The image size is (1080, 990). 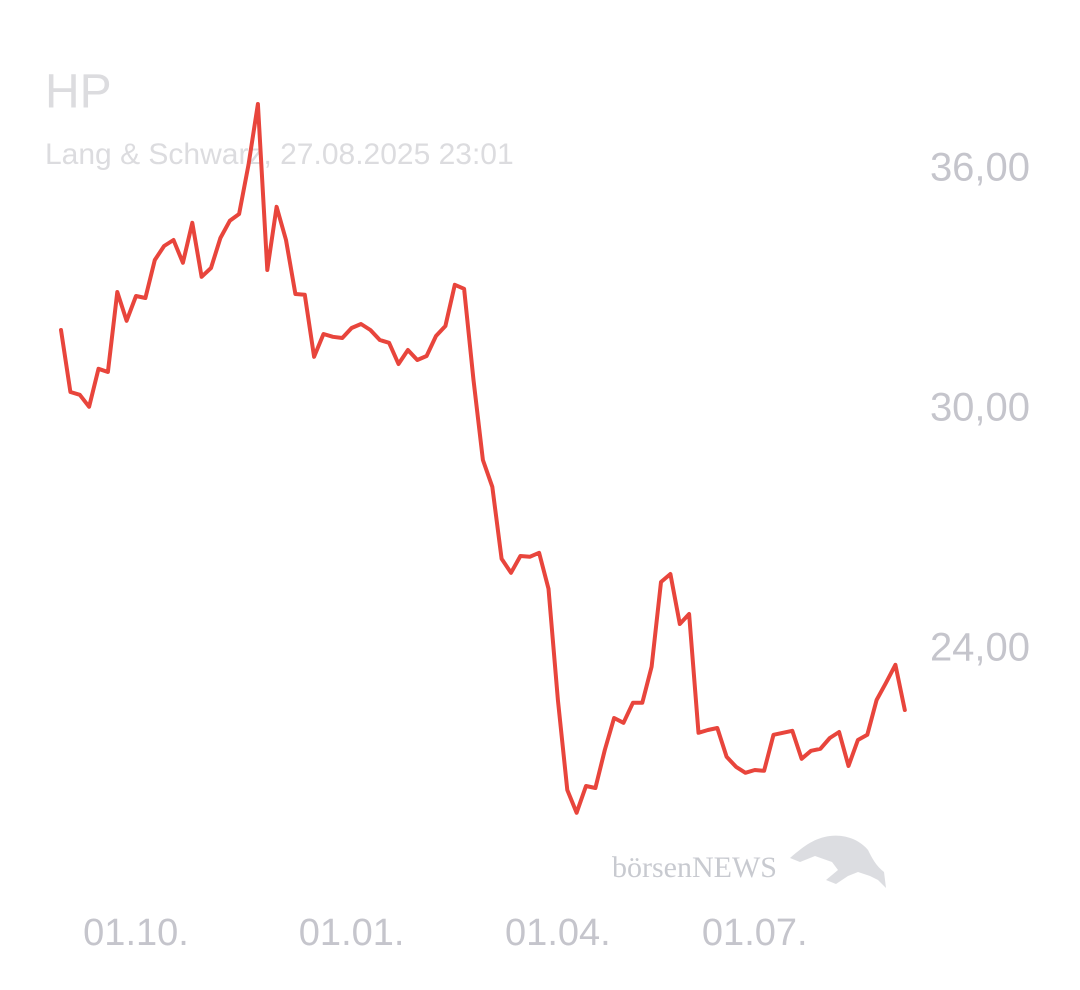 What do you see at coordinates (980, 408) in the screenshot?
I see `y-tick-label: 30,00` at bounding box center [980, 408].